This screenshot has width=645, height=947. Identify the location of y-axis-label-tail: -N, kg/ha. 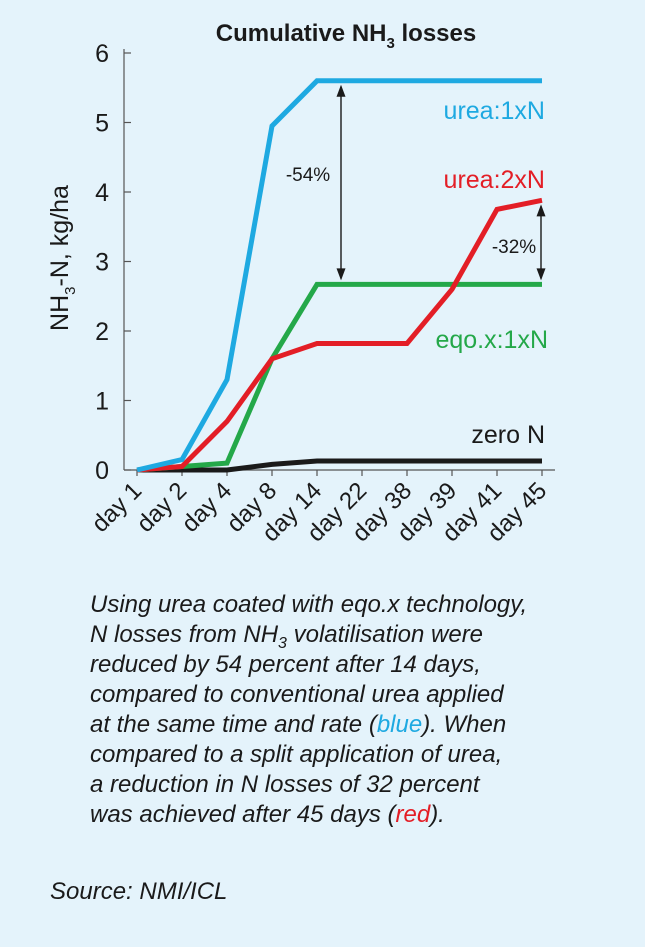
(60, 236).